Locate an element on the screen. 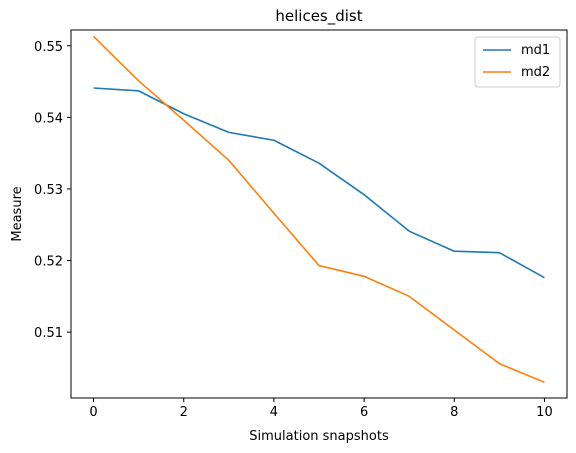 This screenshot has height=453, width=576. y-axis-label: Measure is located at coordinates (17, 213).